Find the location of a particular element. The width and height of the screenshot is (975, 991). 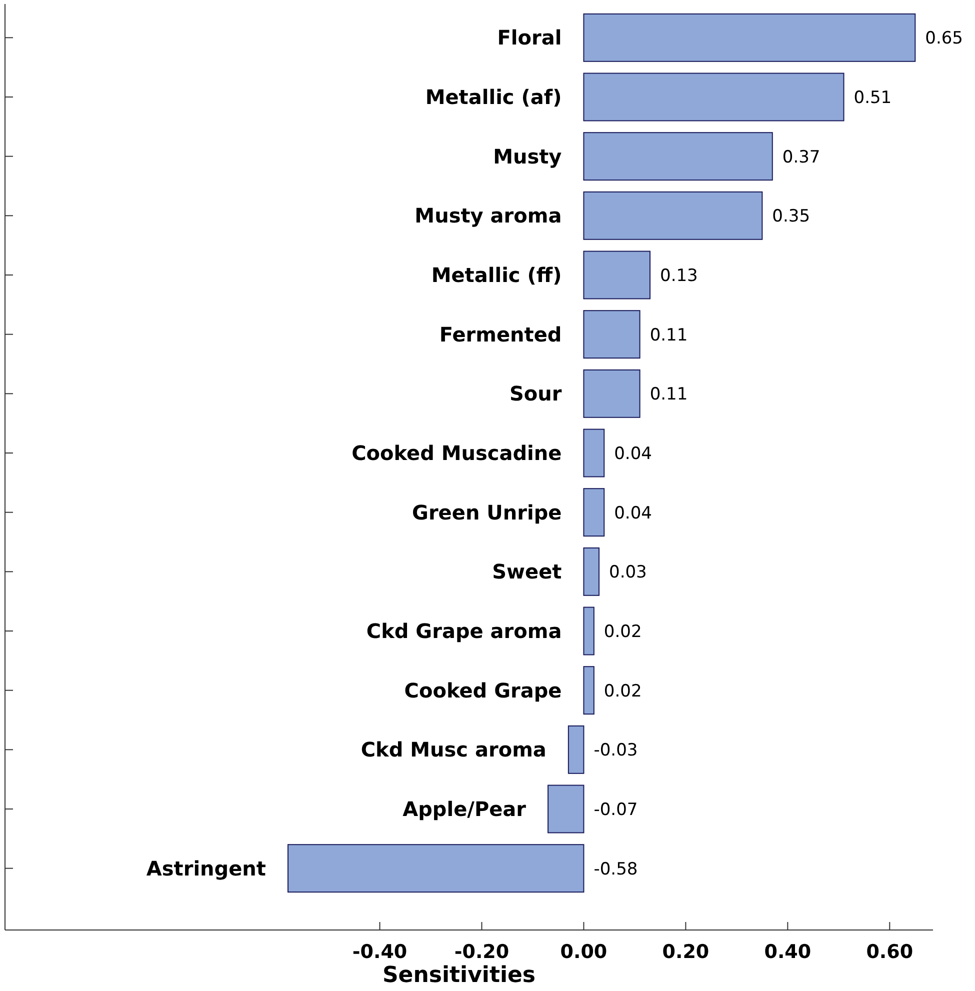

y-tick-label: Metallic (af) is located at coordinates (493, 97).